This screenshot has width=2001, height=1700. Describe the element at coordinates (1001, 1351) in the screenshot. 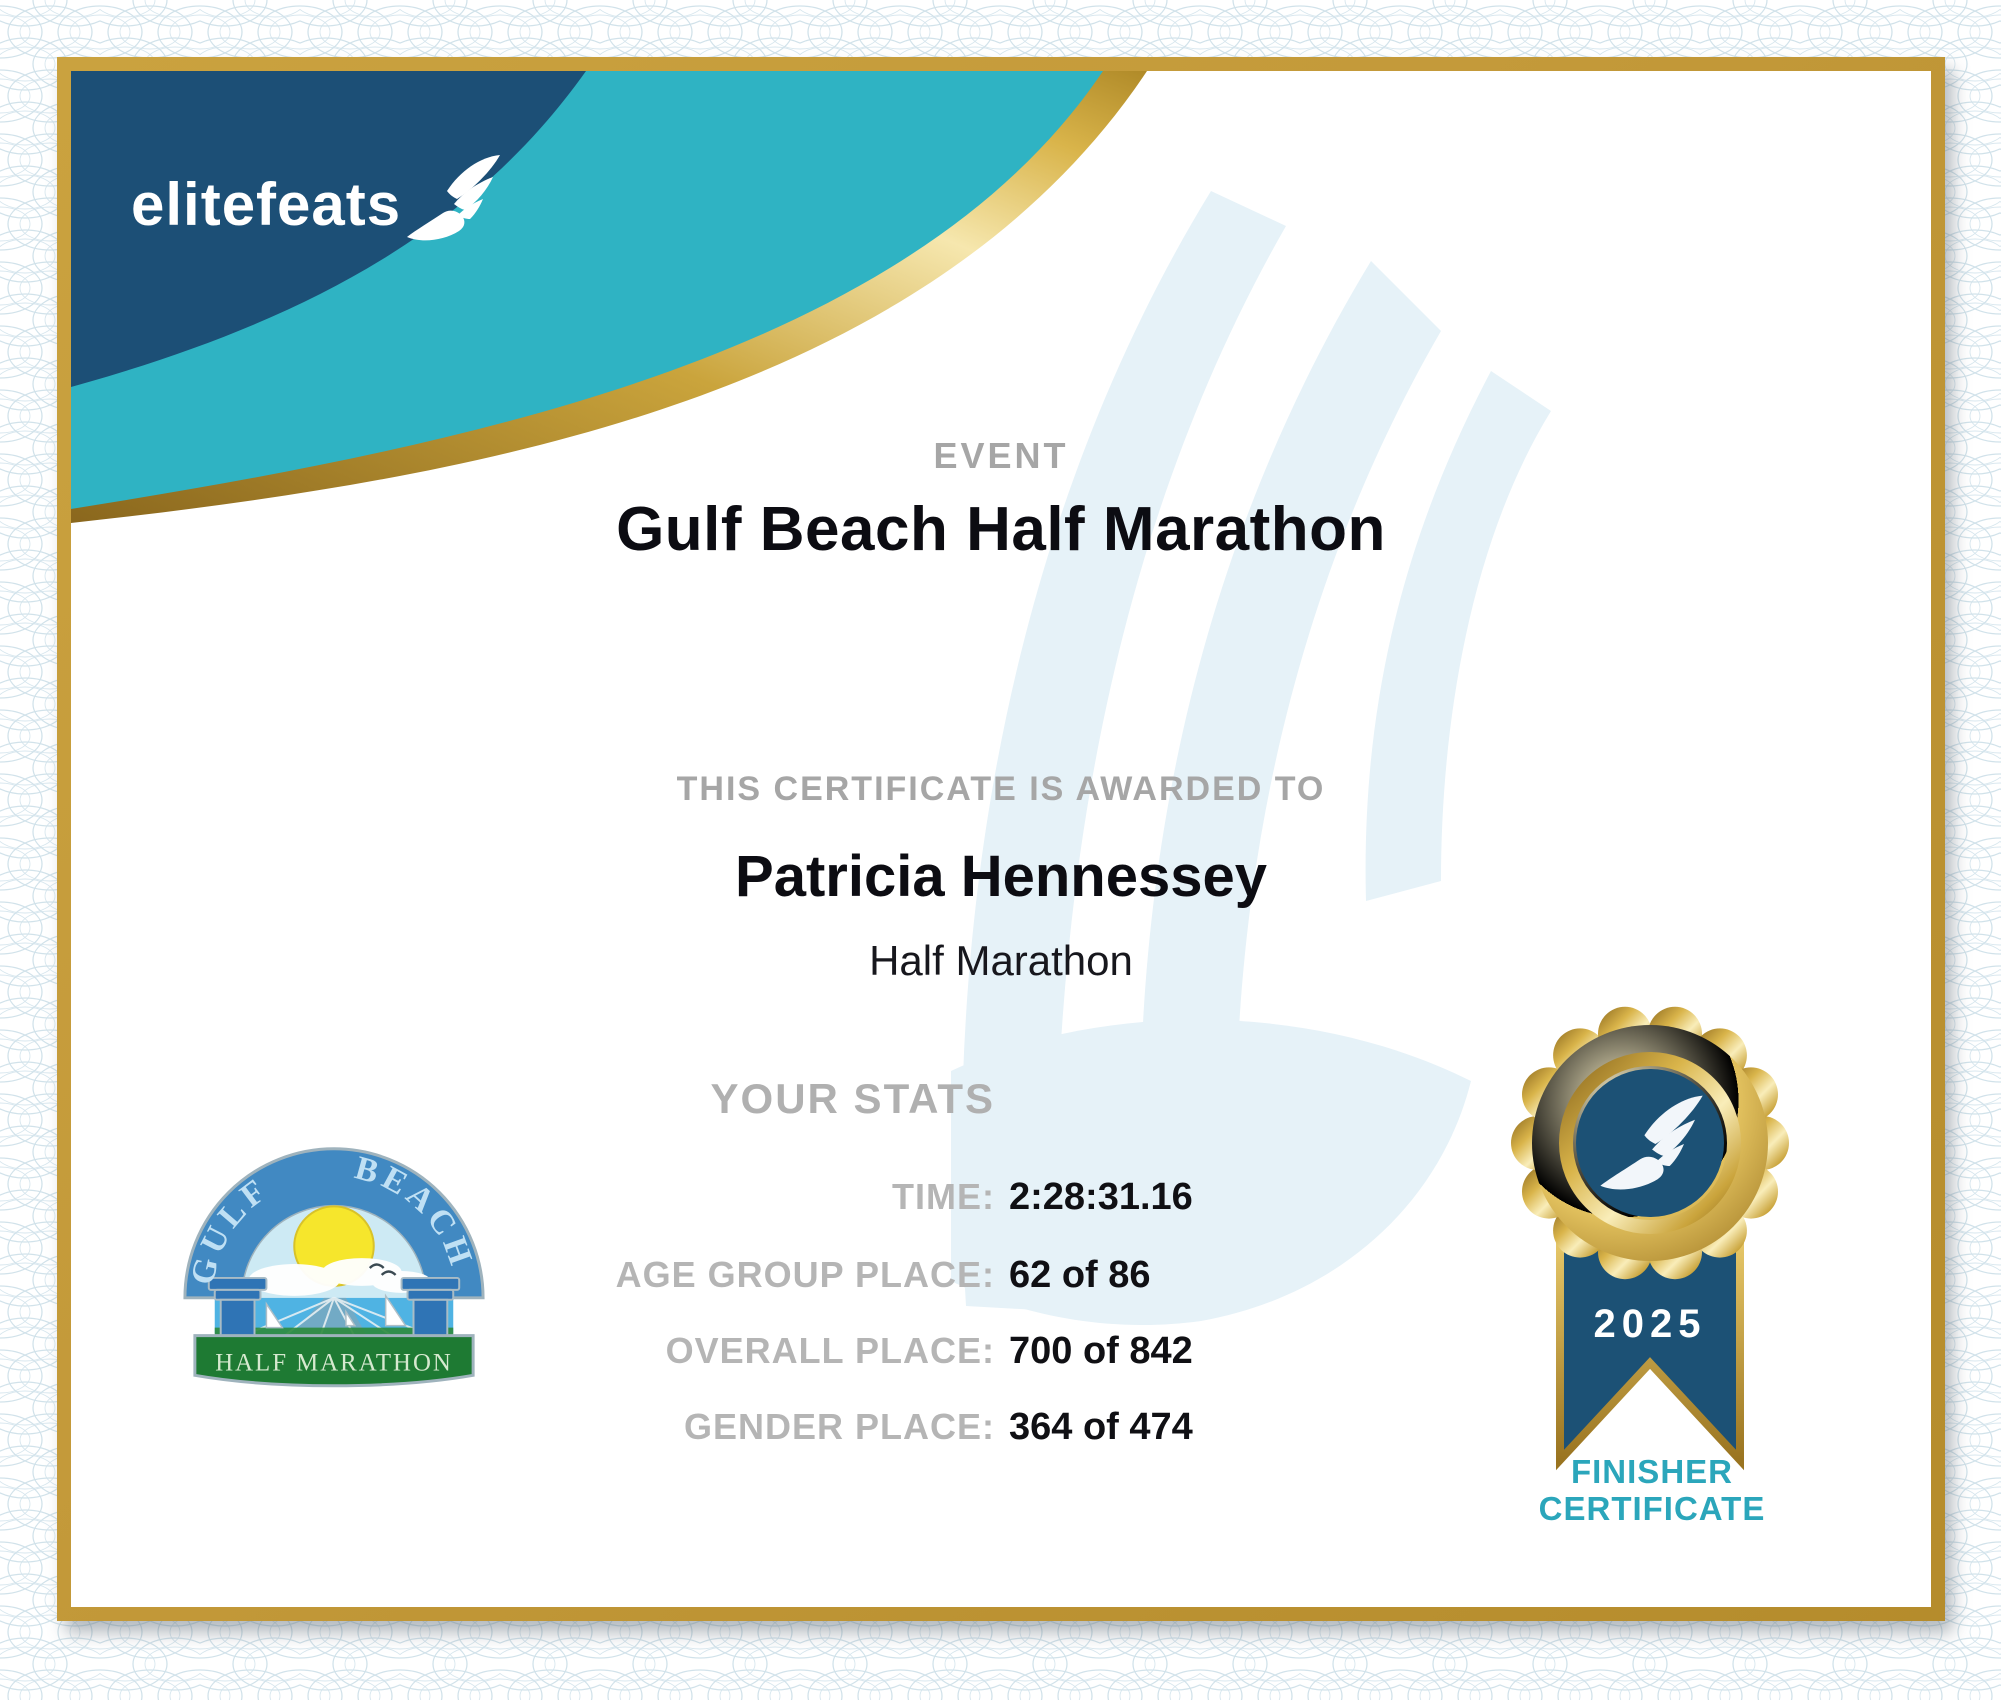

I see `stat-row-overall-place: OVERALL PLACE: 700 of 842` at that location.